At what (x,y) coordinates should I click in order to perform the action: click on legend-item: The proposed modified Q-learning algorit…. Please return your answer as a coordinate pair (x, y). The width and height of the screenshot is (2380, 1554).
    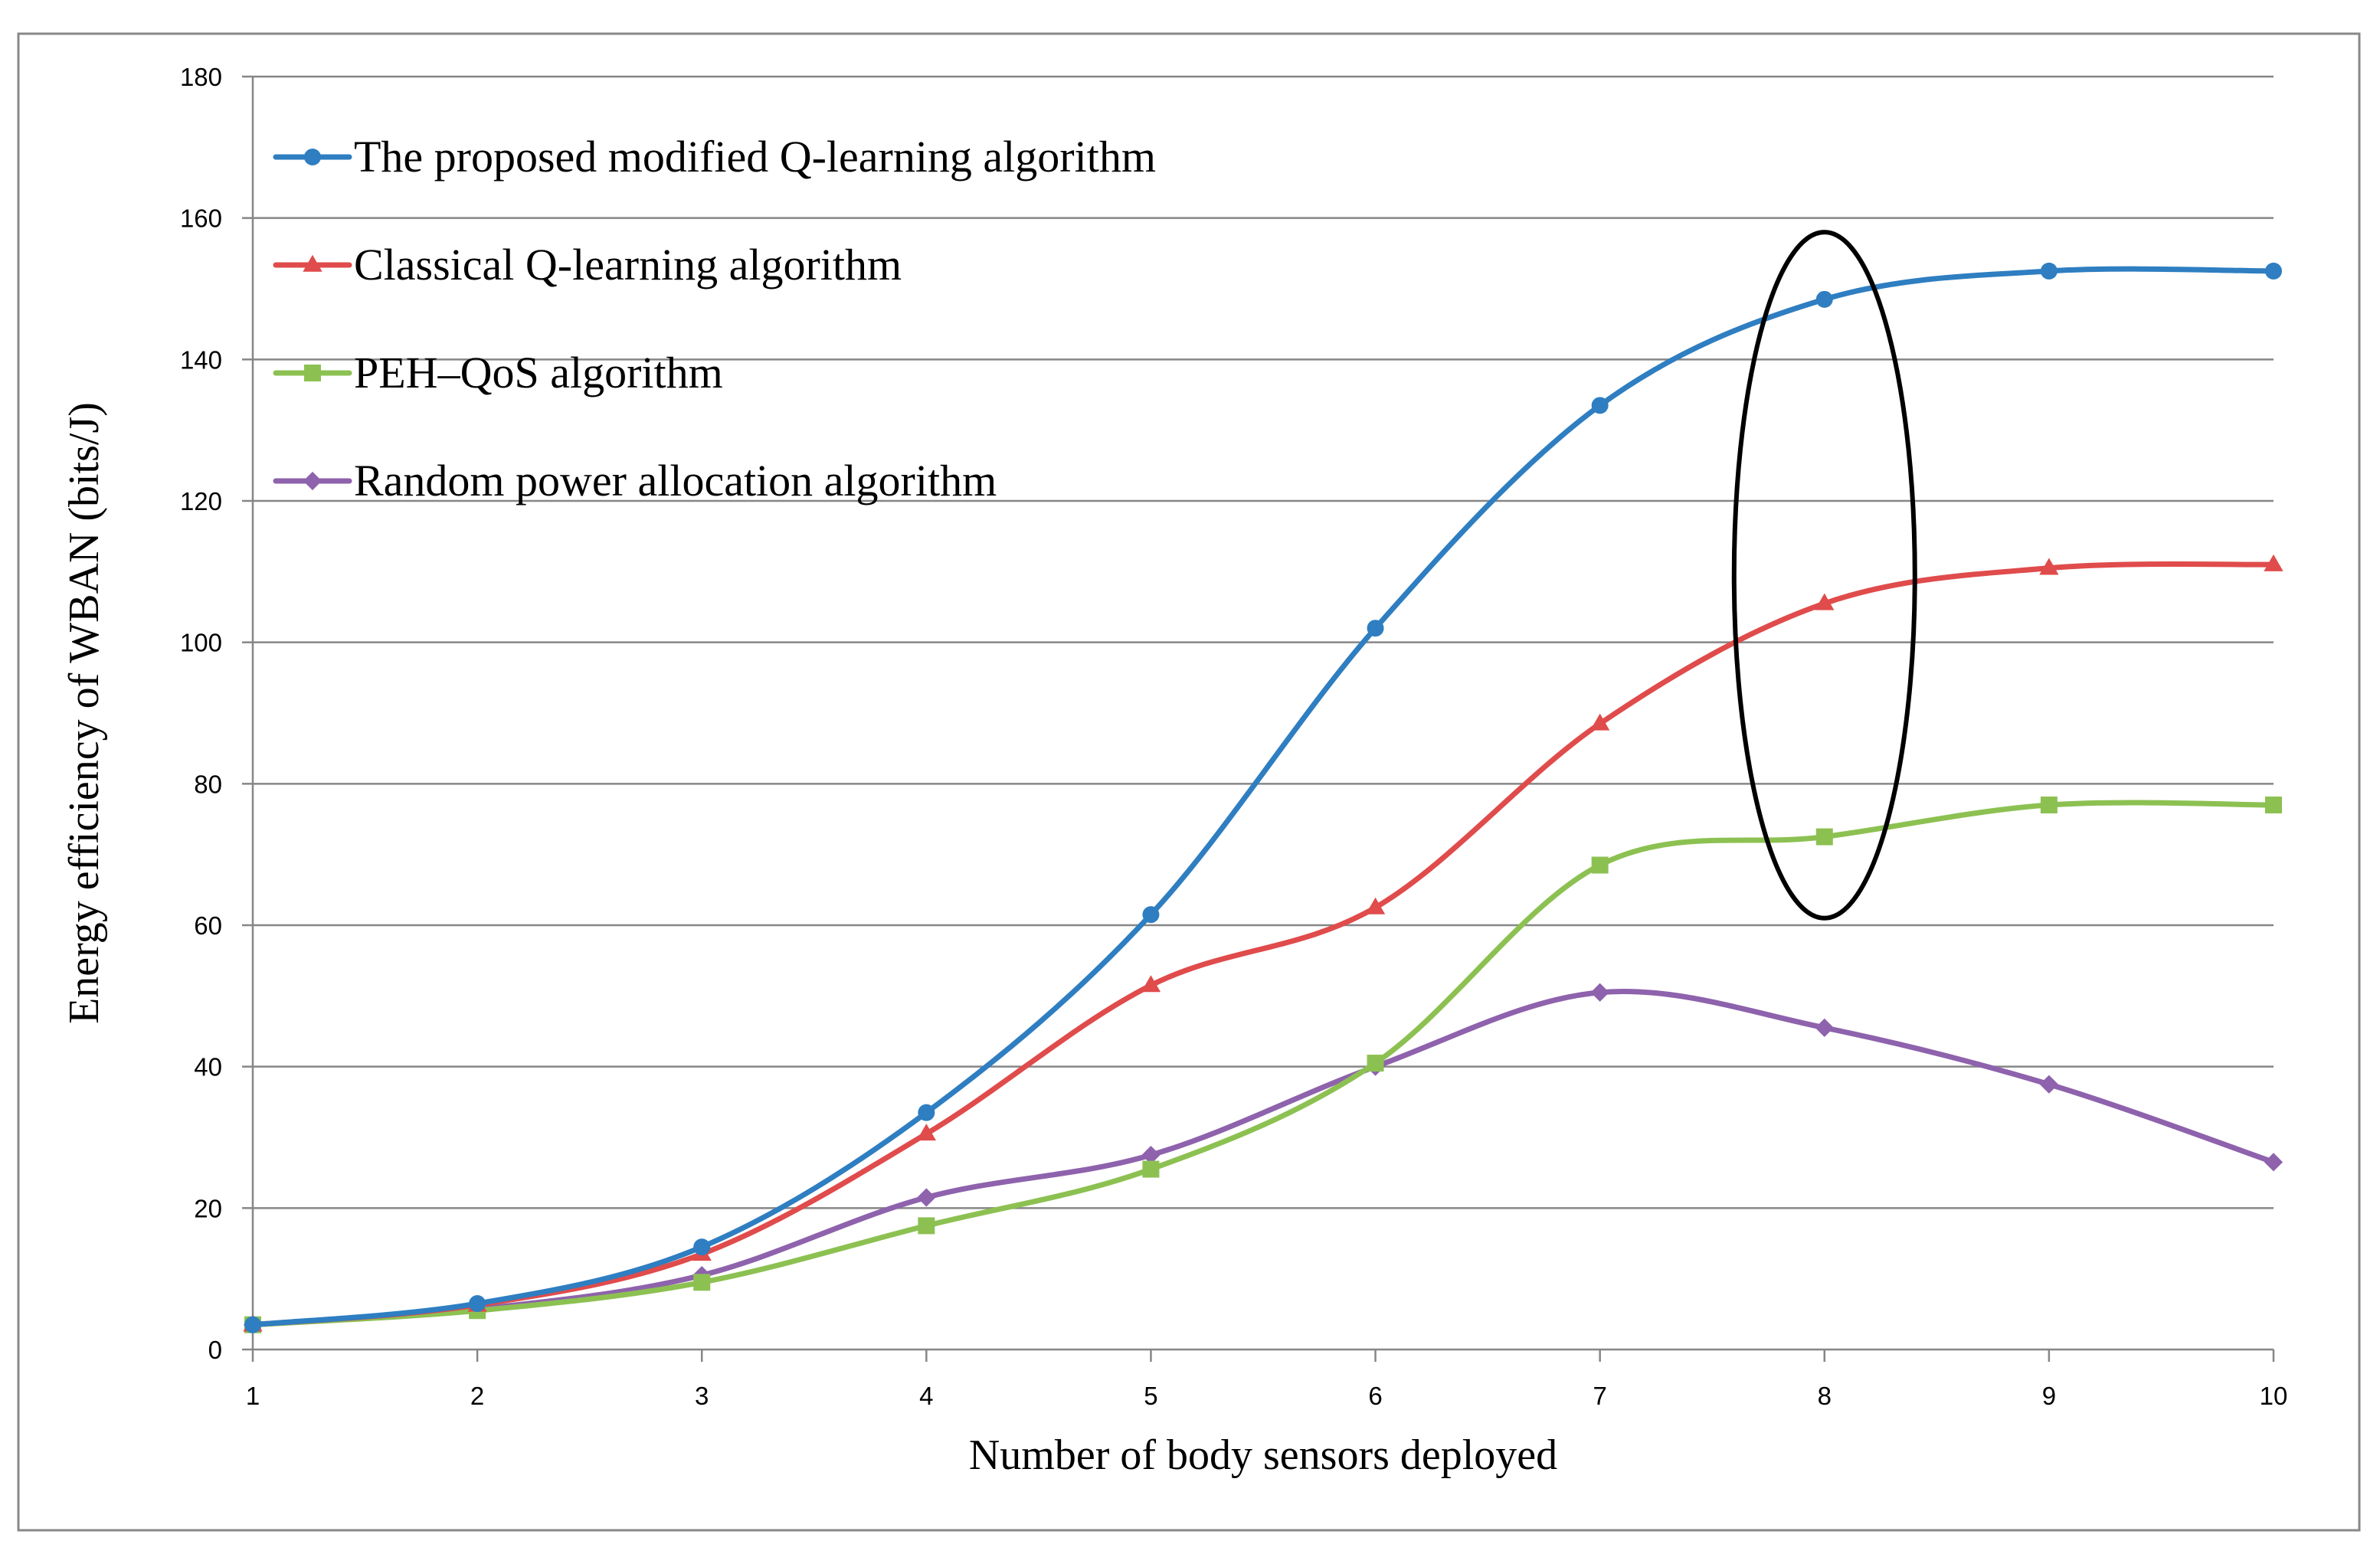
    Looking at the image, I should click on (714, 157).